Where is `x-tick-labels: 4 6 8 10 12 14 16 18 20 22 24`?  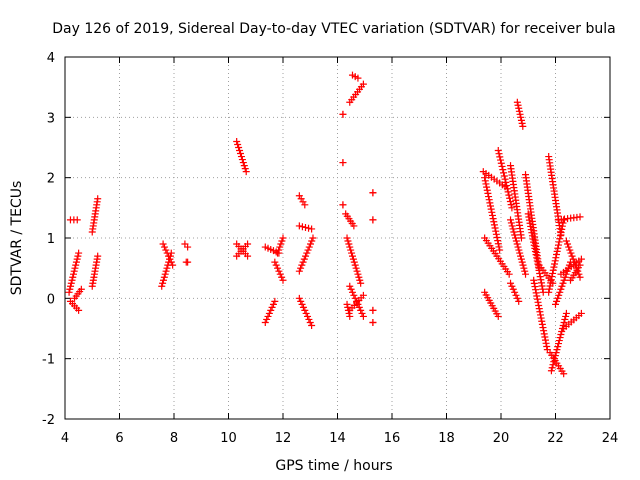
x-tick-labels: 4 6 8 10 12 14 16 18 20 22 24 is located at coordinates (339, 438).